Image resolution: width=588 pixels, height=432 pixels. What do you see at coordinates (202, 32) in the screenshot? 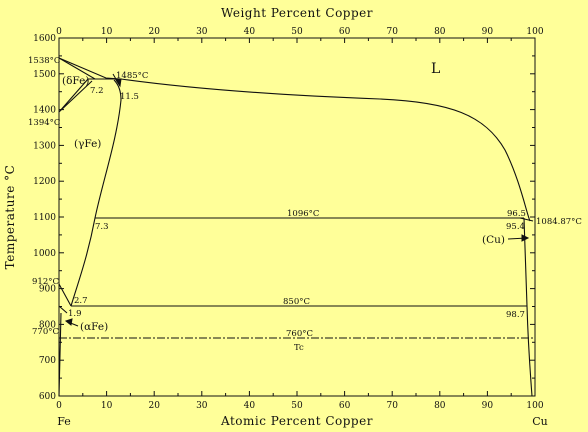
I see `top-tick-label: 30` at bounding box center [202, 32].